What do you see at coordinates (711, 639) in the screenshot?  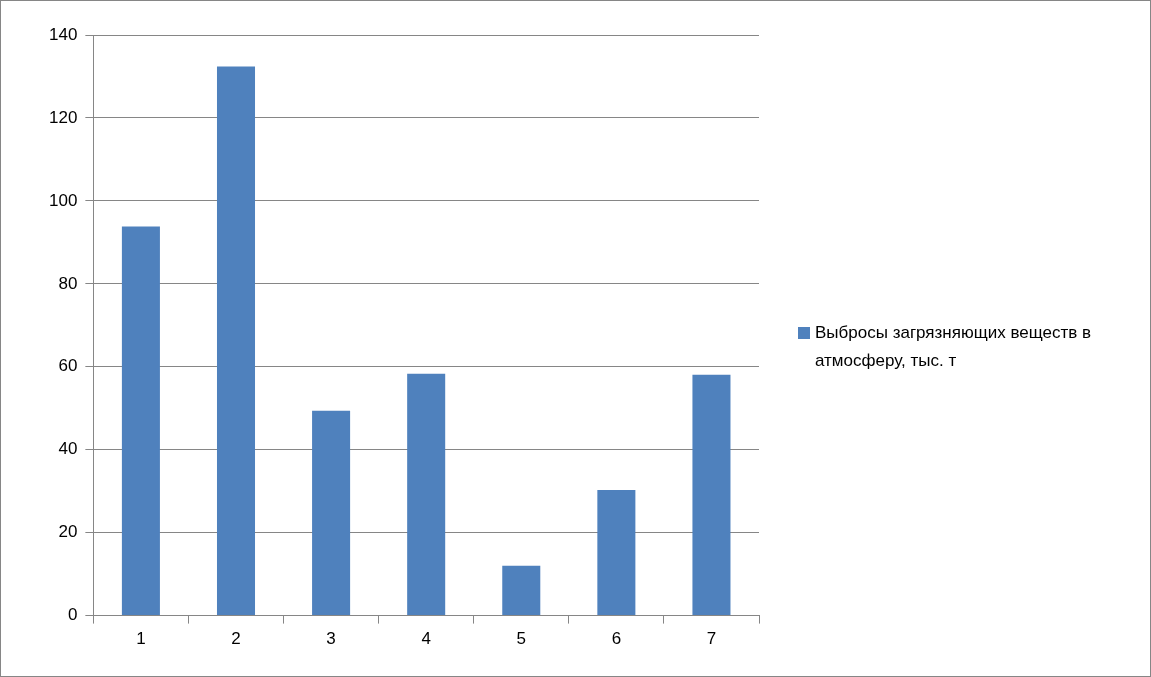 I see `x-tick-label: 7` at bounding box center [711, 639].